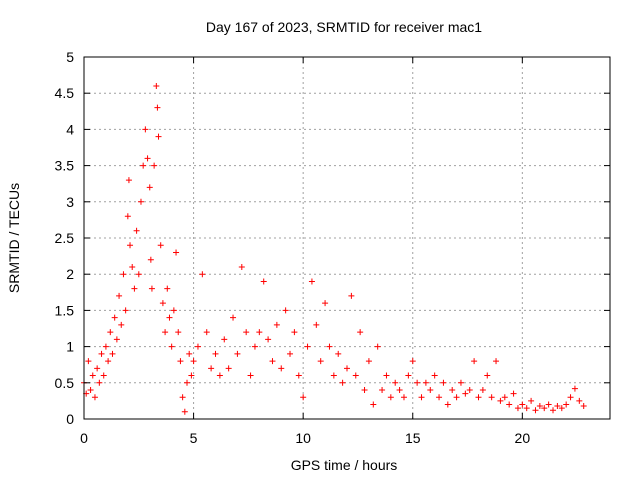 This screenshot has width=640, height=485. What do you see at coordinates (70, 202) in the screenshot?
I see `y-tick-label: 3` at bounding box center [70, 202].